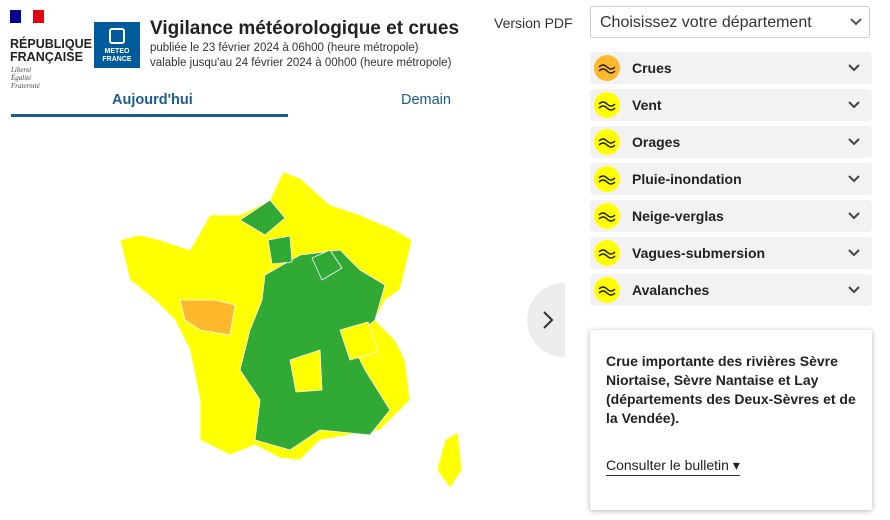 This screenshot has width=890, height=520. I want to click on phenomenon: Neige-verglas, so click(731, 216).